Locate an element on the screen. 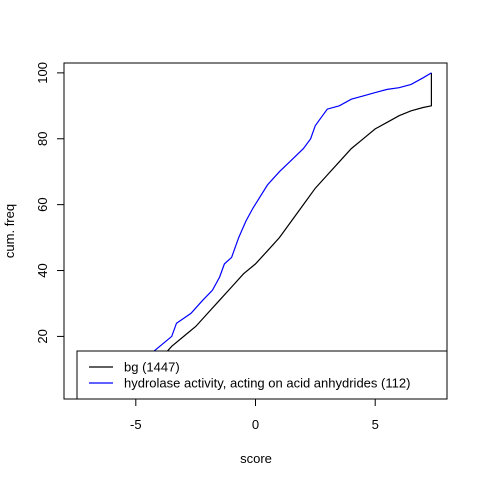  x-tick-label: 0 is located at coordinates (255, 424).